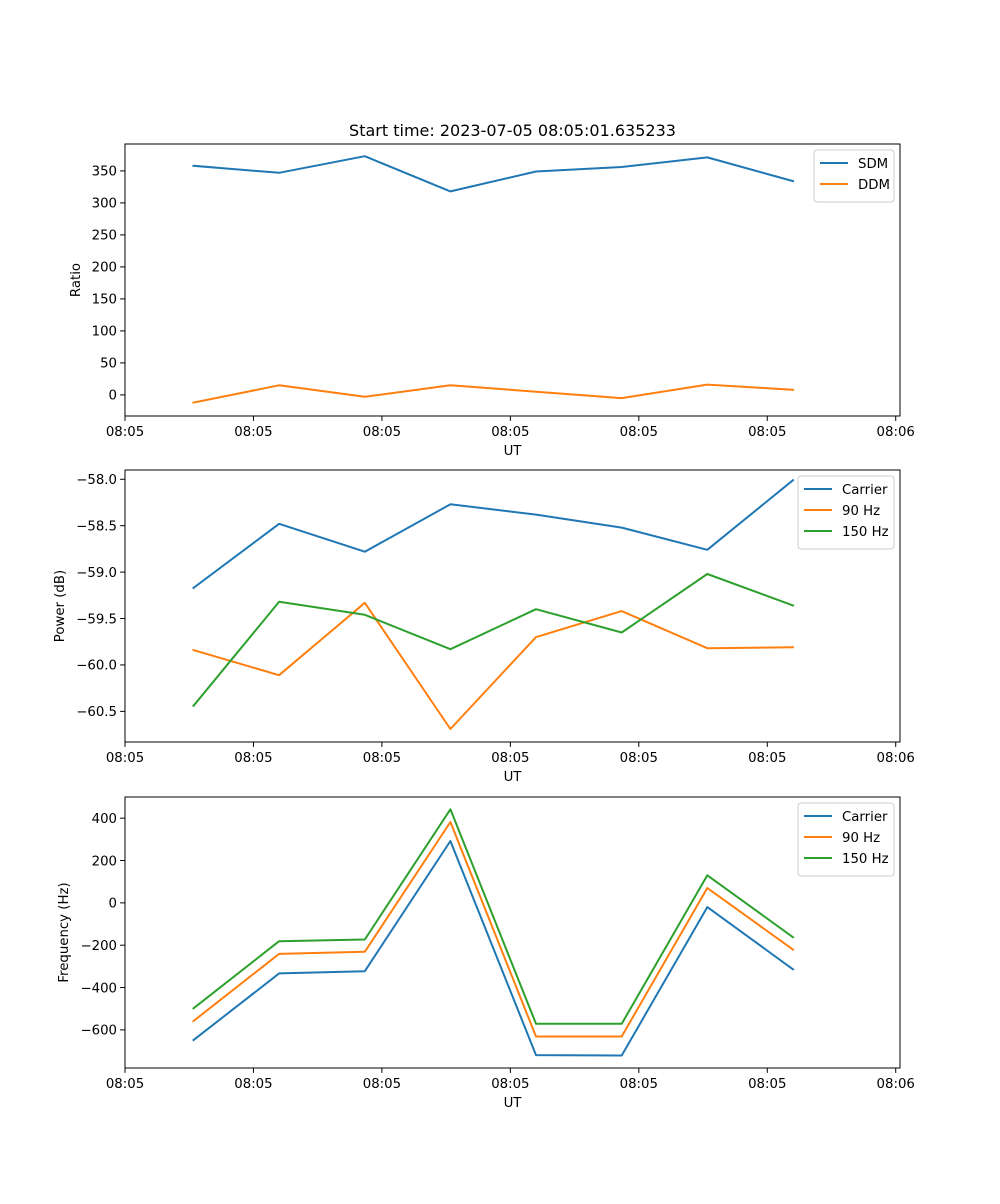 The image size is (1000, 1204). What do you see at coordinates (96, 480) in the screenshot?
I see `y-tick-label: −58.0` at bounding box center [96, 480].